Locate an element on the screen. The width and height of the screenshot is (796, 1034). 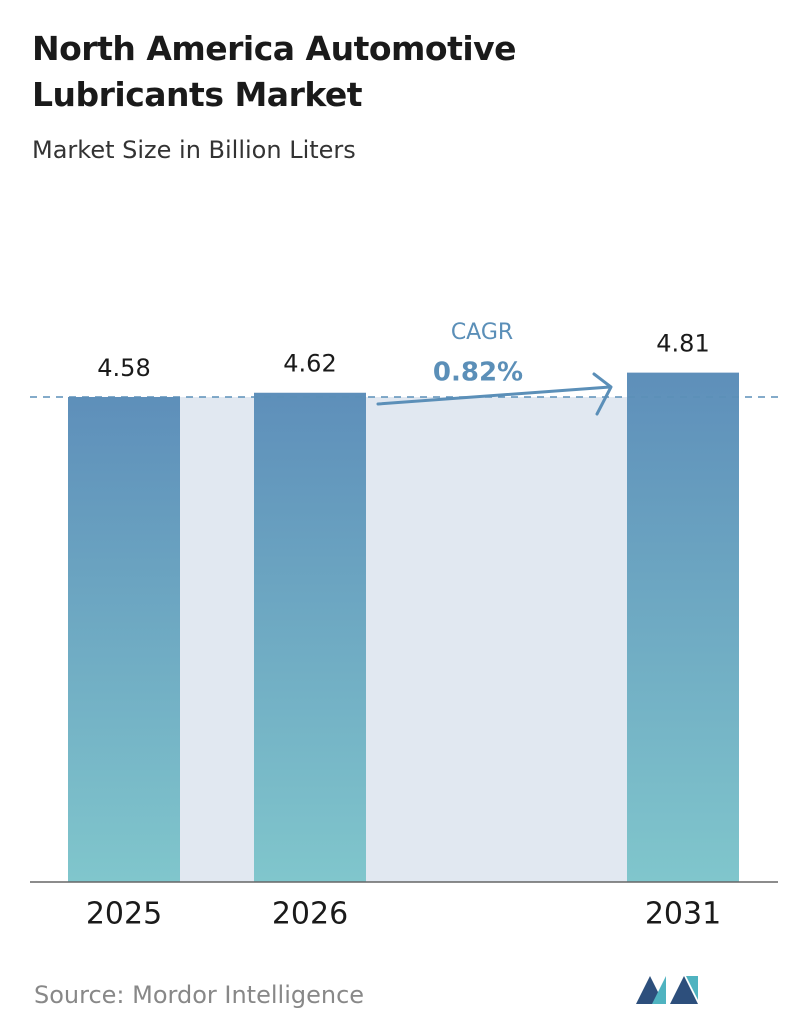
value-label: 4.62 is located at coordinates (309, 364).